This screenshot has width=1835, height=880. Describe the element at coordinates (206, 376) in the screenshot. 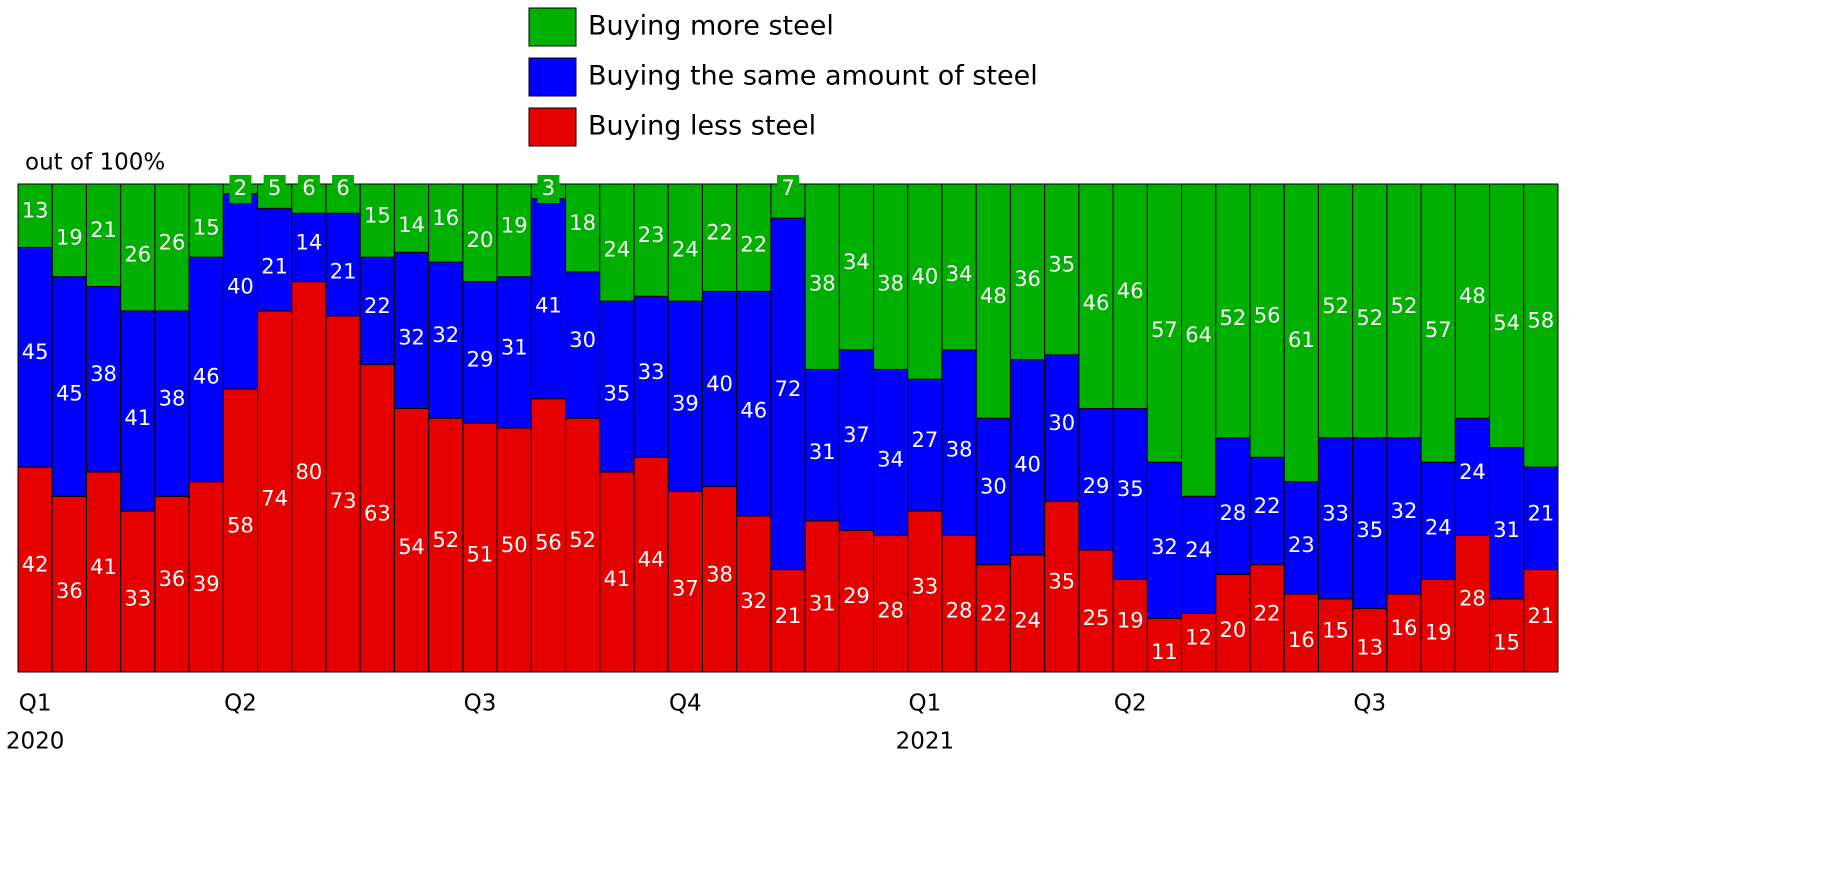

I see `value-label: 46` at that location.